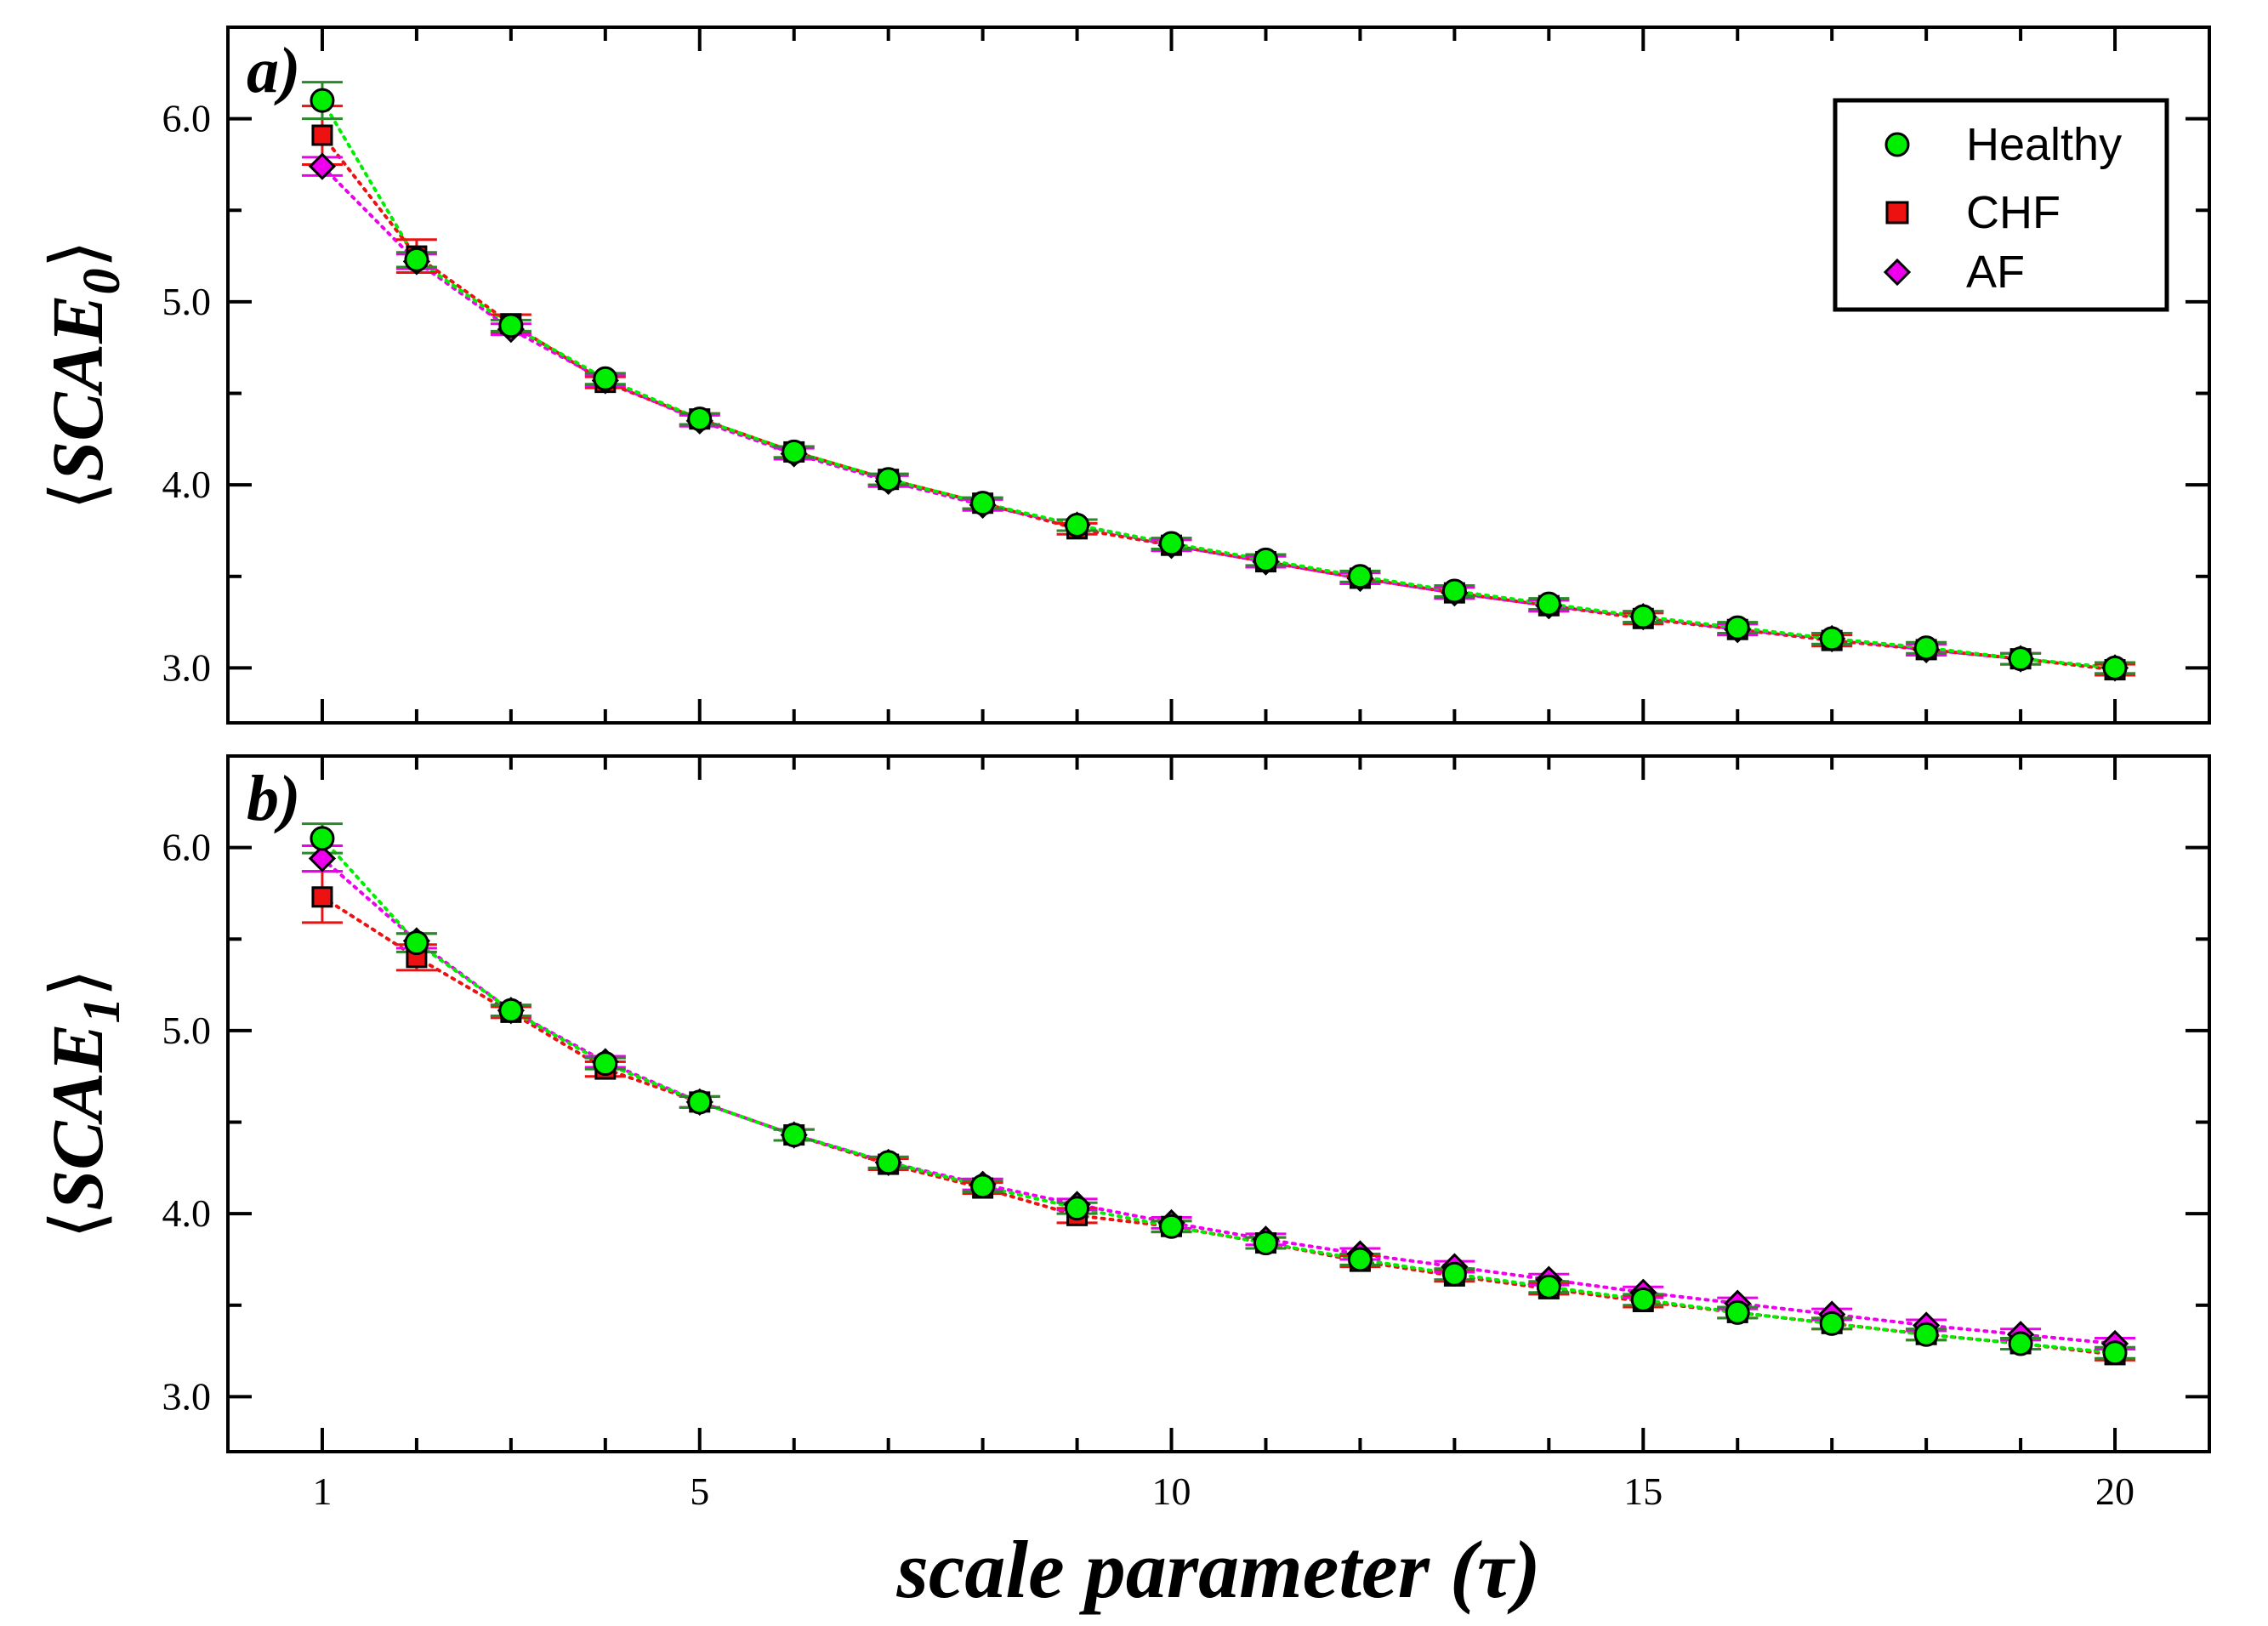 The width and height of the screenshot is (2268, 1626). What do you see at coordinates (1643, 1492) in the screenshot?
I see `x-tick-label: 15` at bounding box center [1643, 1492].